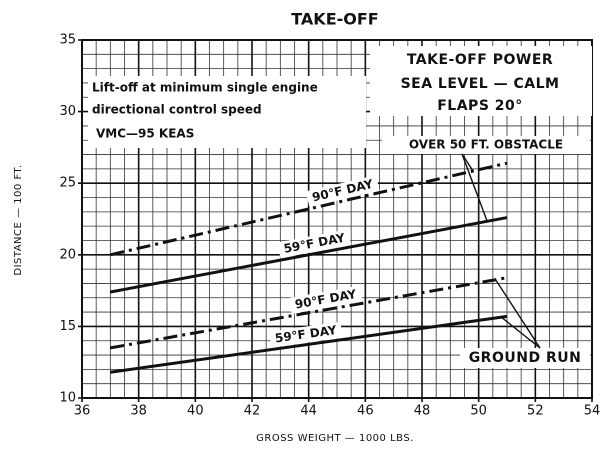 The height and width of the screenshot is (450, 610). What do you see at coordinates (67, 111) in the screenshot?
I see `y-tick-label: 30` at bounding box center [67, 111].